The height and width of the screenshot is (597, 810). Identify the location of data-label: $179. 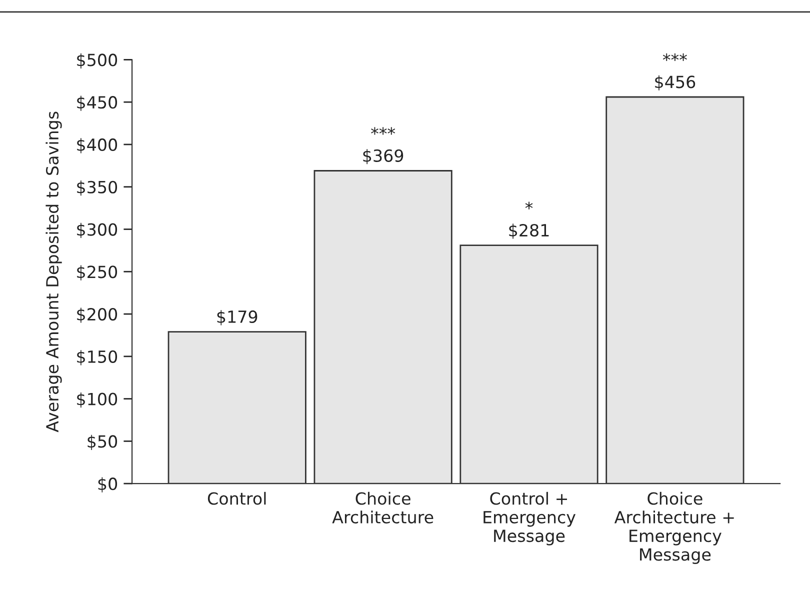
(237, 318).